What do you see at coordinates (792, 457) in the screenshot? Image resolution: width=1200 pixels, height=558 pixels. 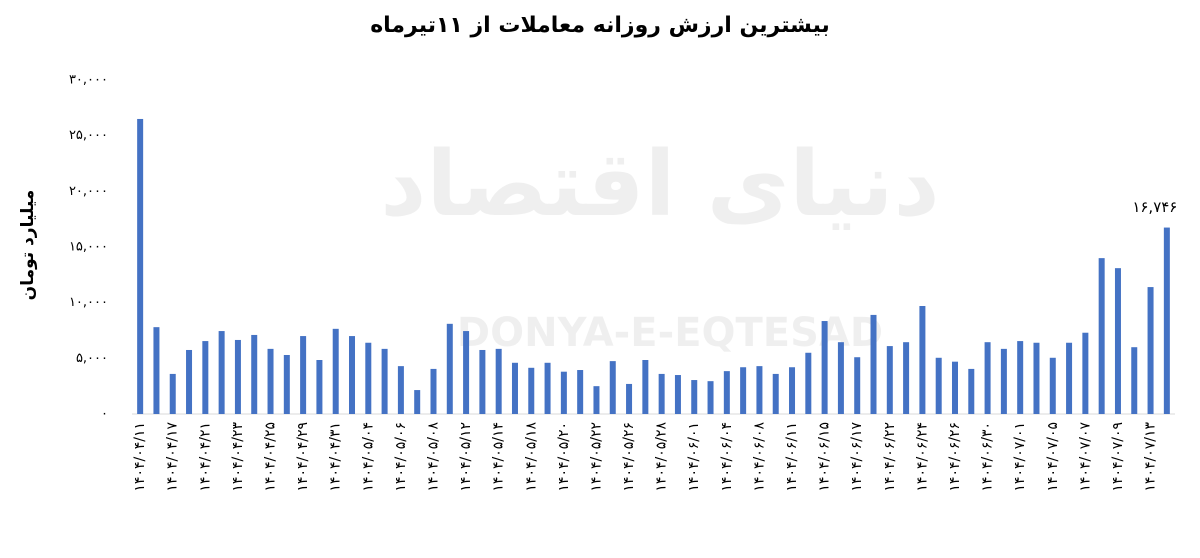 I see `x-tick-label: ۱۴۰۴/۰۶/۱۱` at bounding box center [792, 457].